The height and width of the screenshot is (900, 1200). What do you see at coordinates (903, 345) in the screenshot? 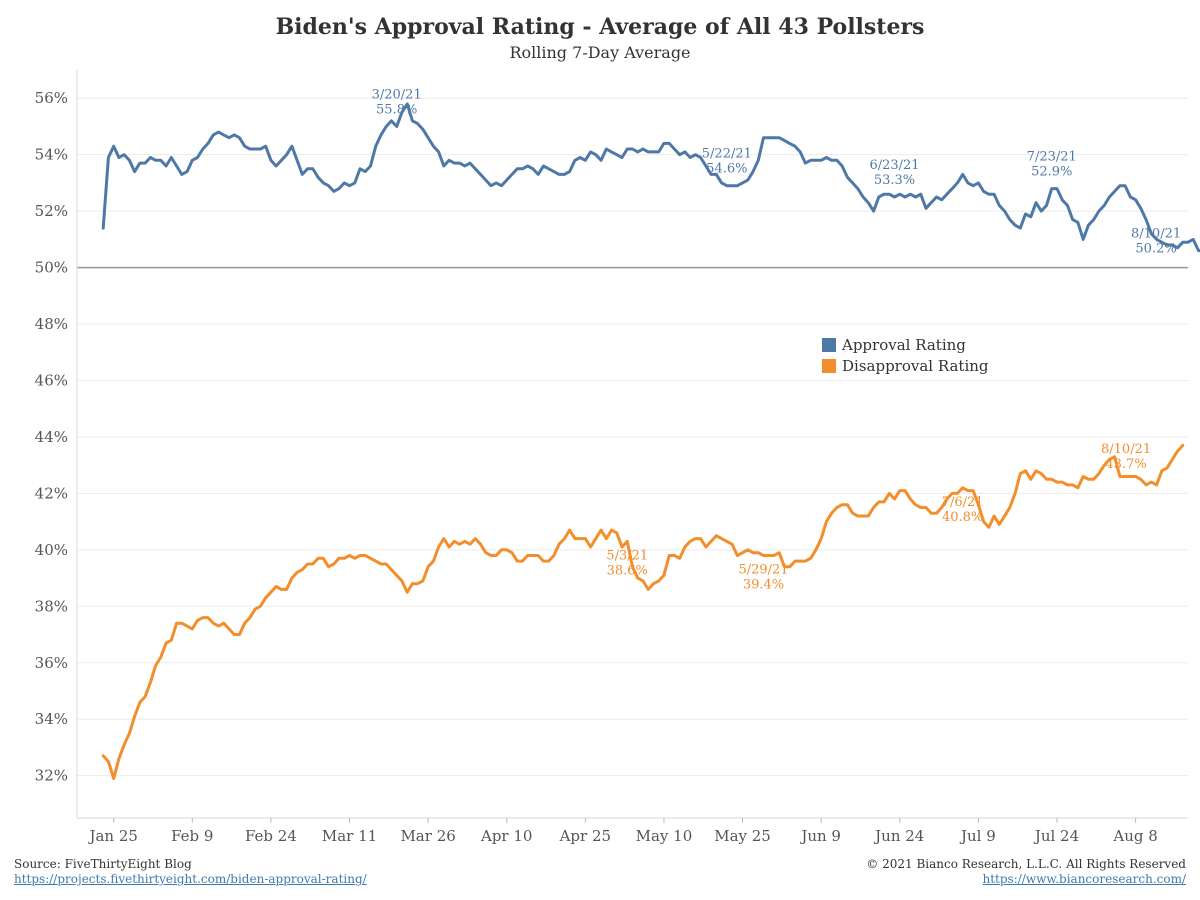
I see `legend-label: Approval Rating` at bounding box center [903, 345].